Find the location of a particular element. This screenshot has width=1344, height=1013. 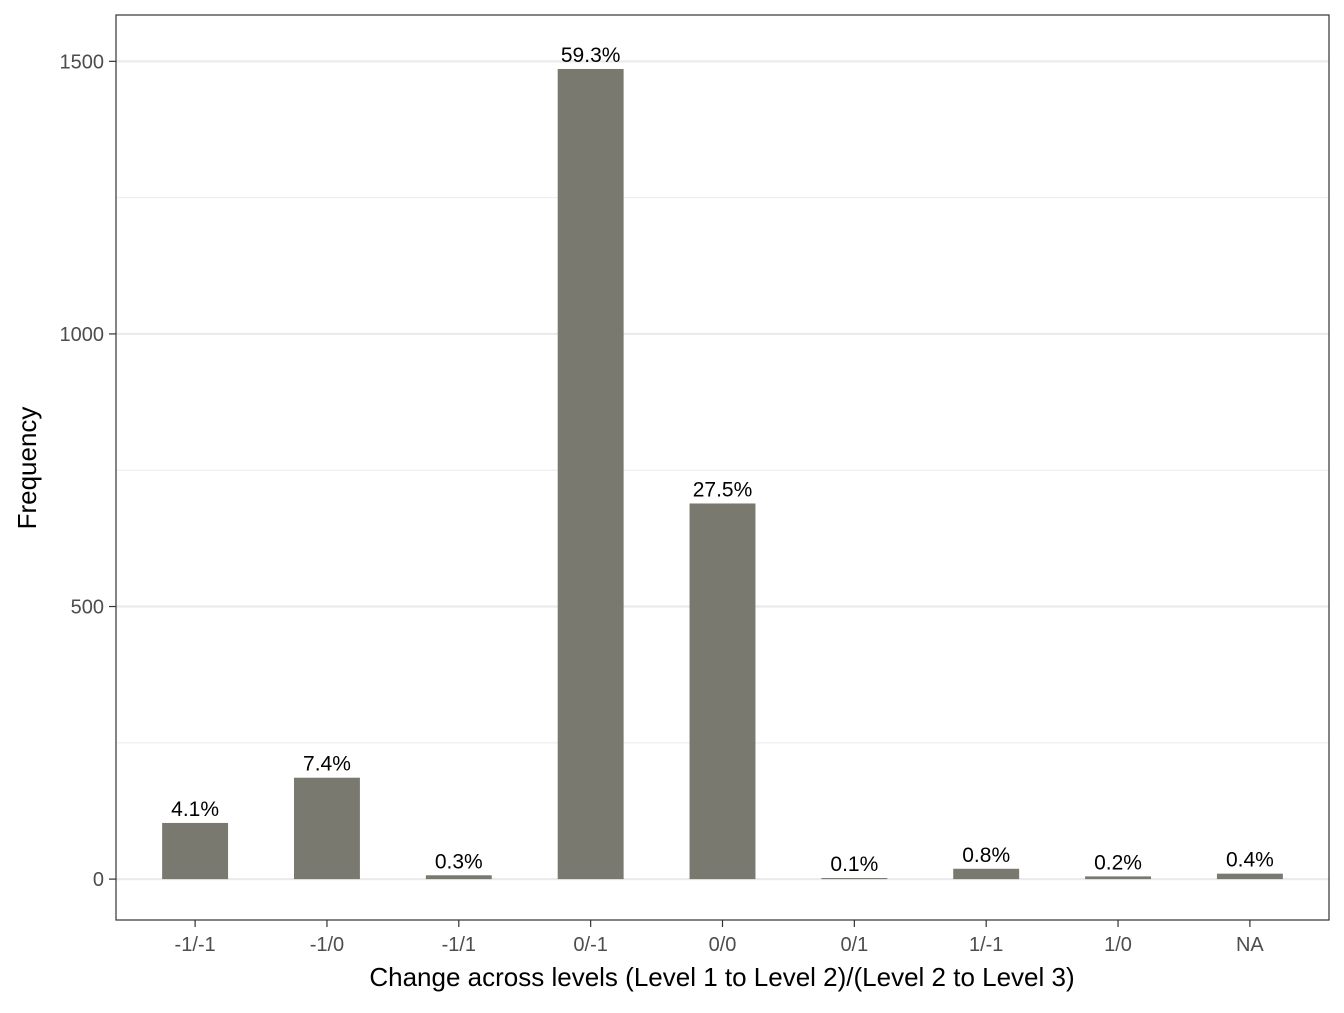

bar--1/-1 is located at coordinates (195, 851).